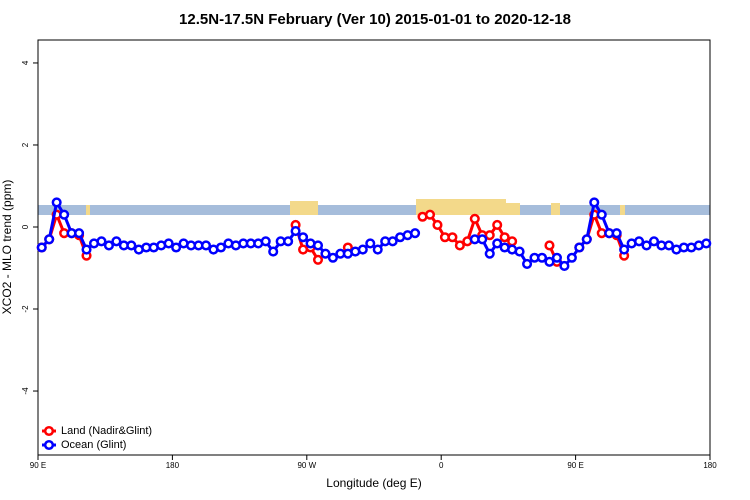  I want to click on y-tick-label: -2, so click(25, 309).